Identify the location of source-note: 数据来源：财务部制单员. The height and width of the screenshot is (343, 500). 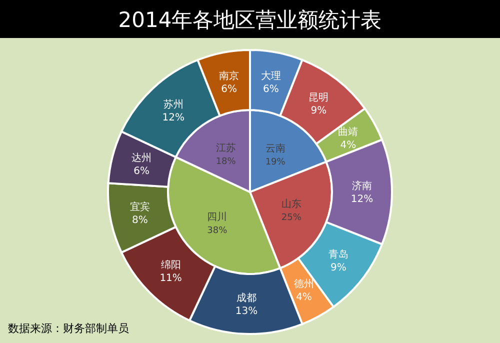
(68, 328).